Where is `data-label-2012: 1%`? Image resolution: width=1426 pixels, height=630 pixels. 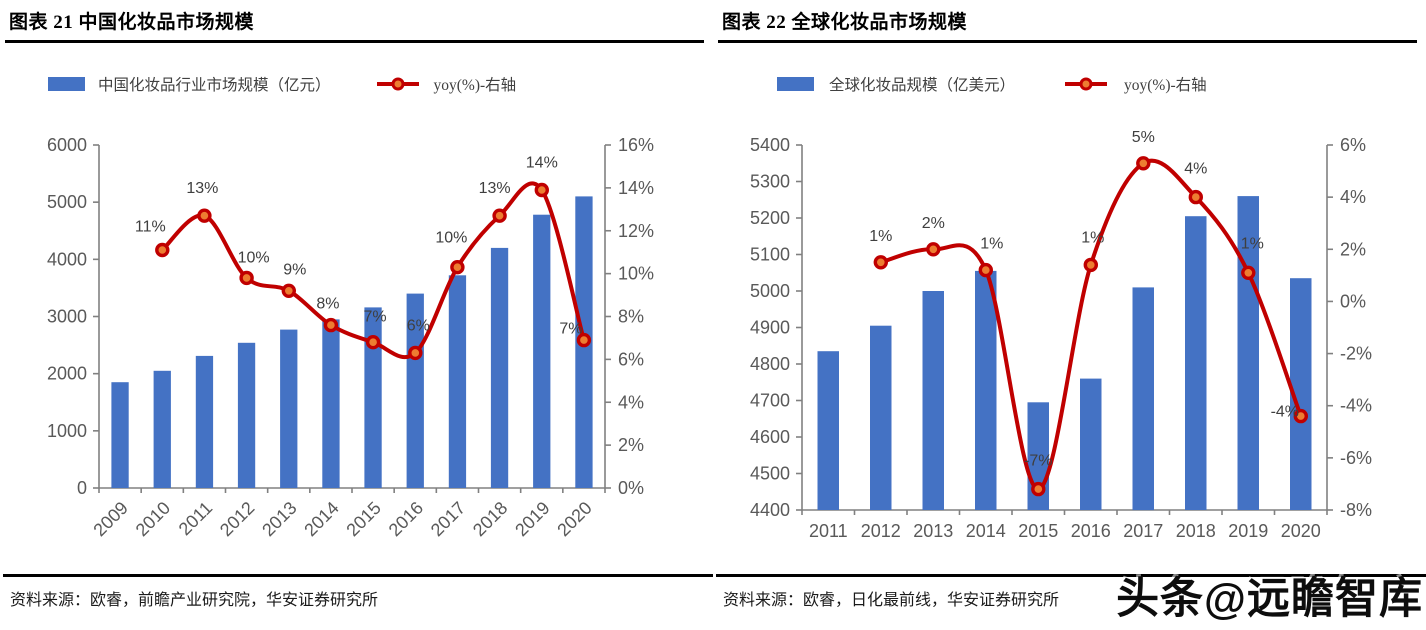 data-label-2012: 1% is located at coordinates (880, 236).